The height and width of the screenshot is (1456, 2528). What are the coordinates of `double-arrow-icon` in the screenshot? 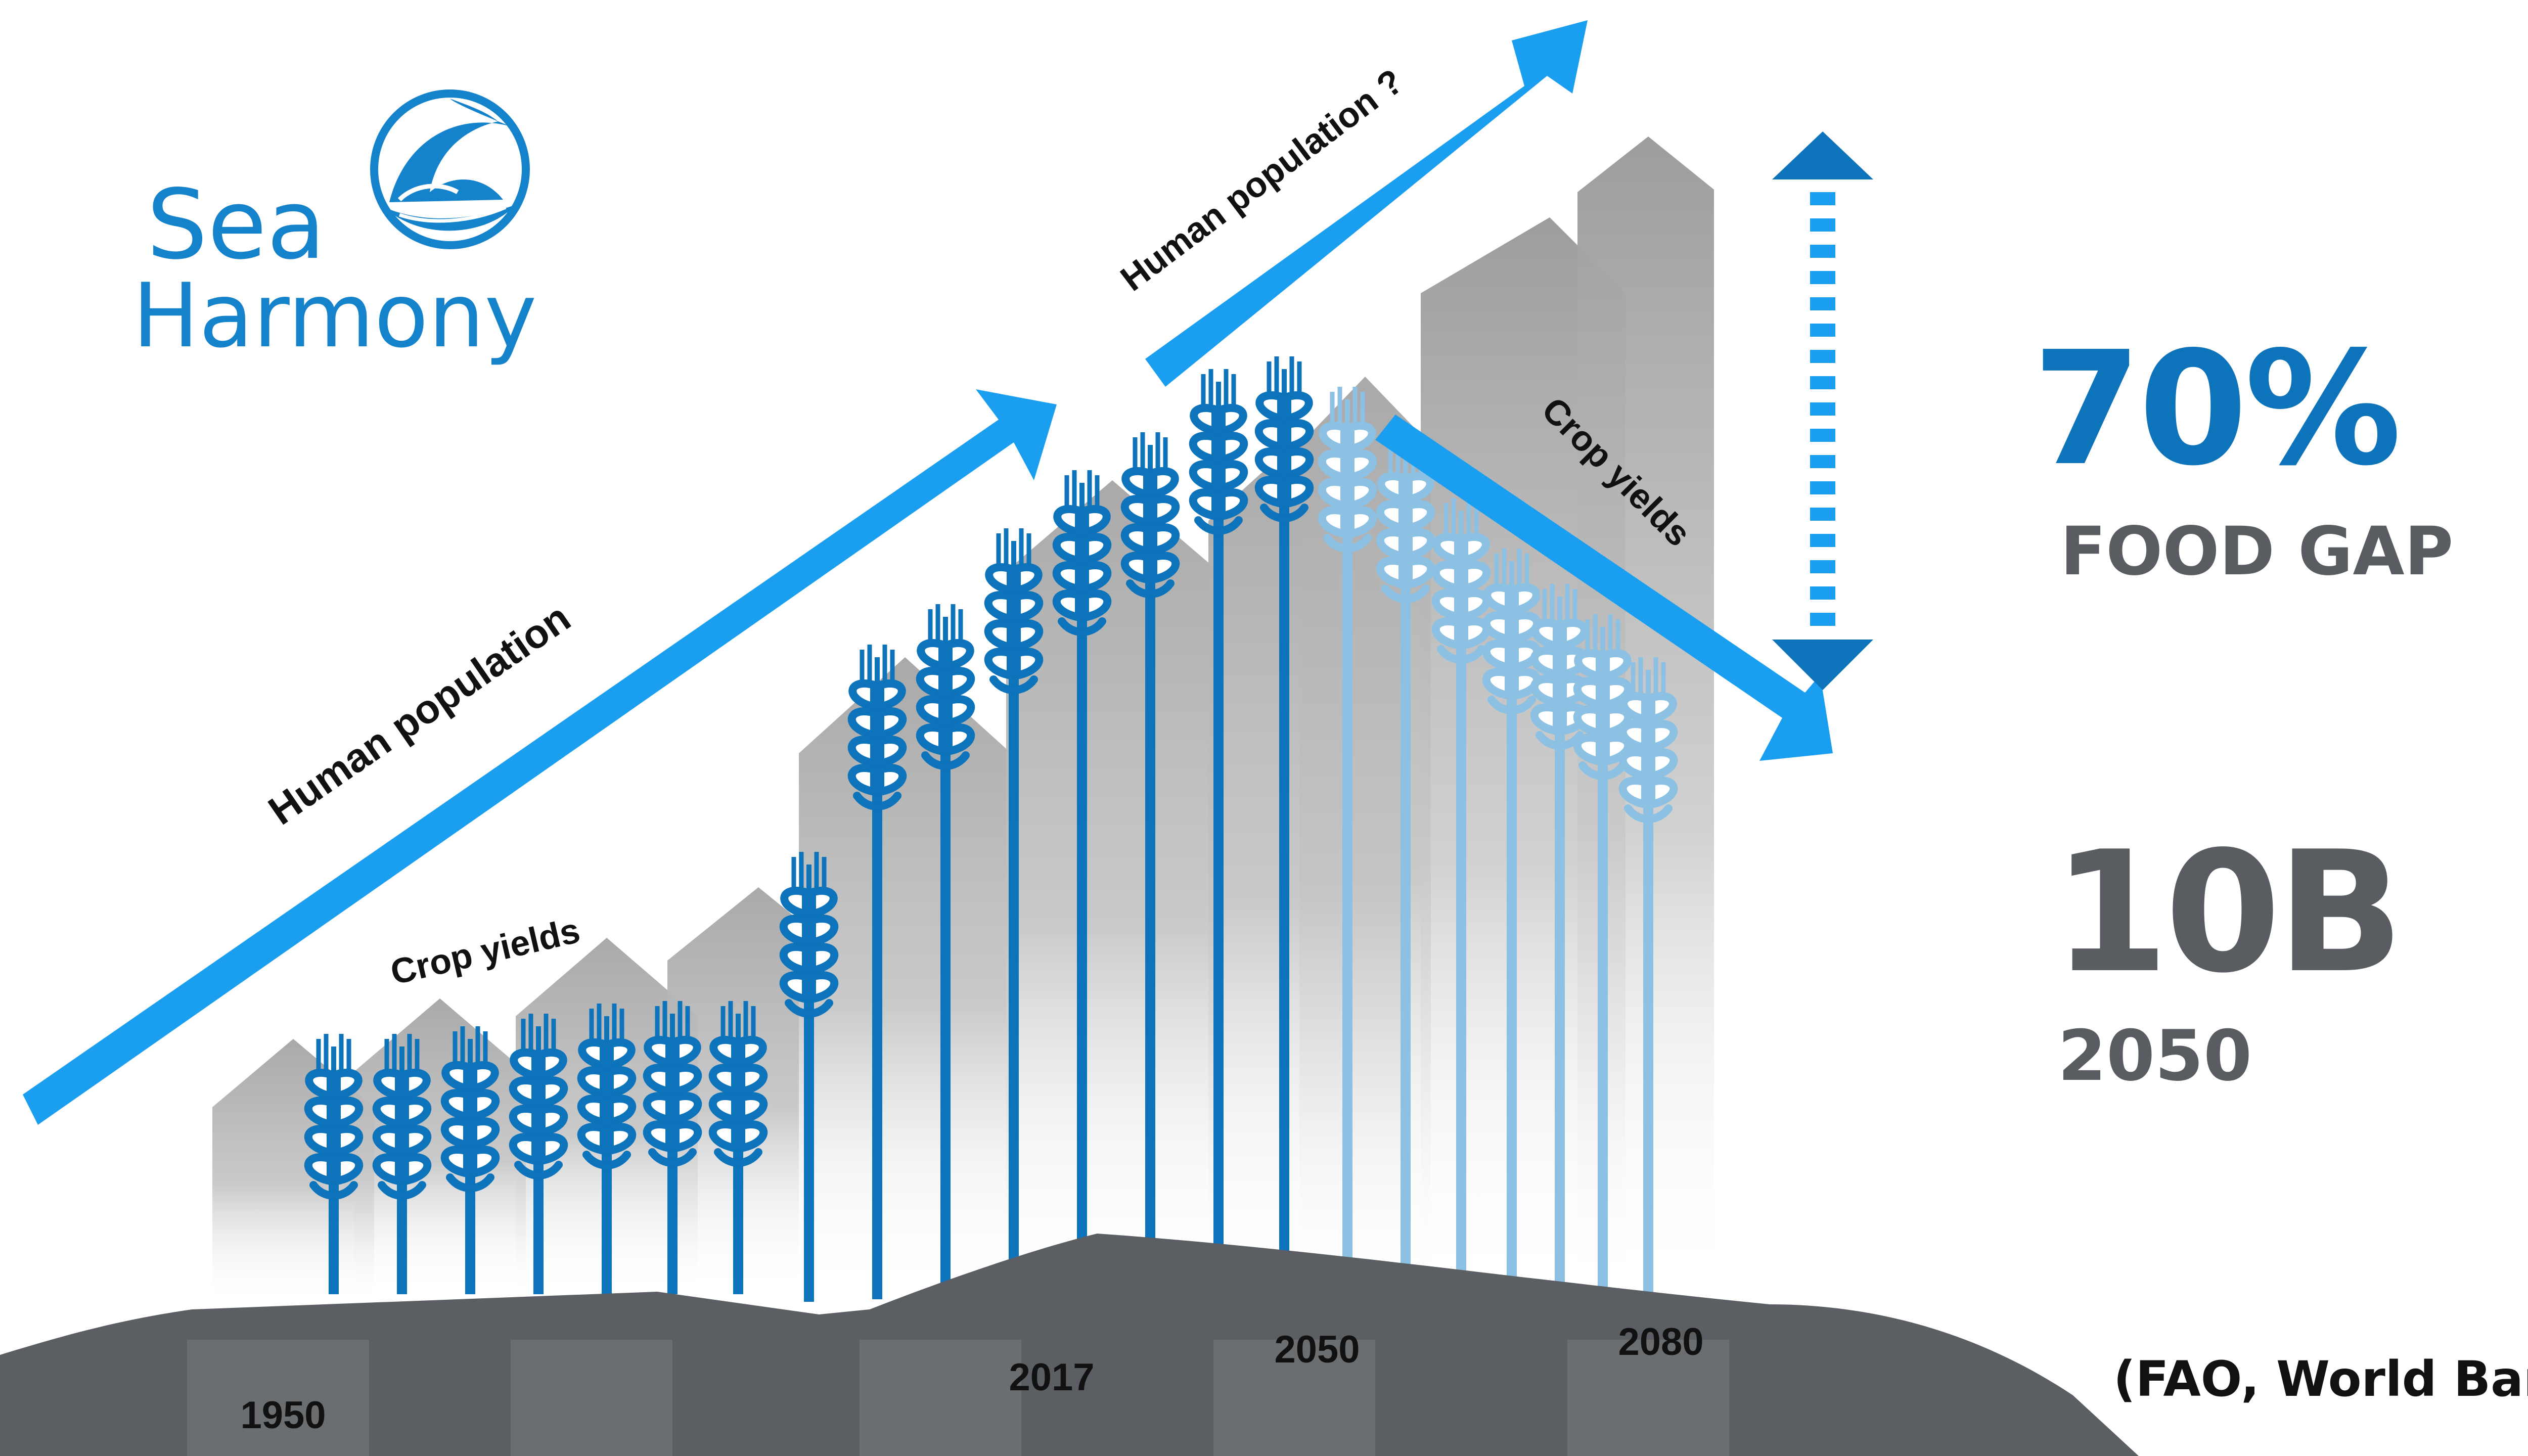 It's located at (1823, 410).